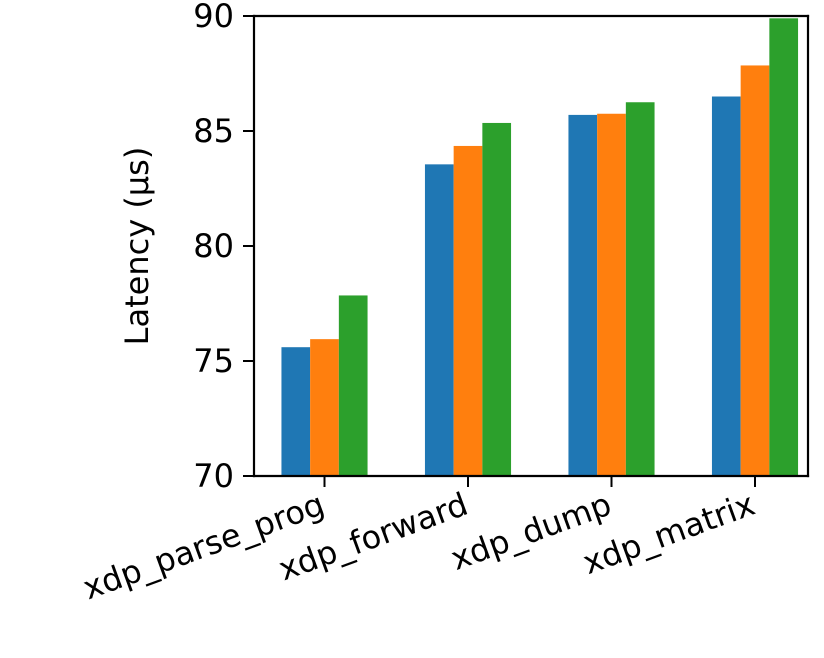 This screenshot has width=824, height=658. What do you see at coordinates (213, 361) in the screenshot?
I see `y-tick-label-75: 75` at bounding box center [213, 361].